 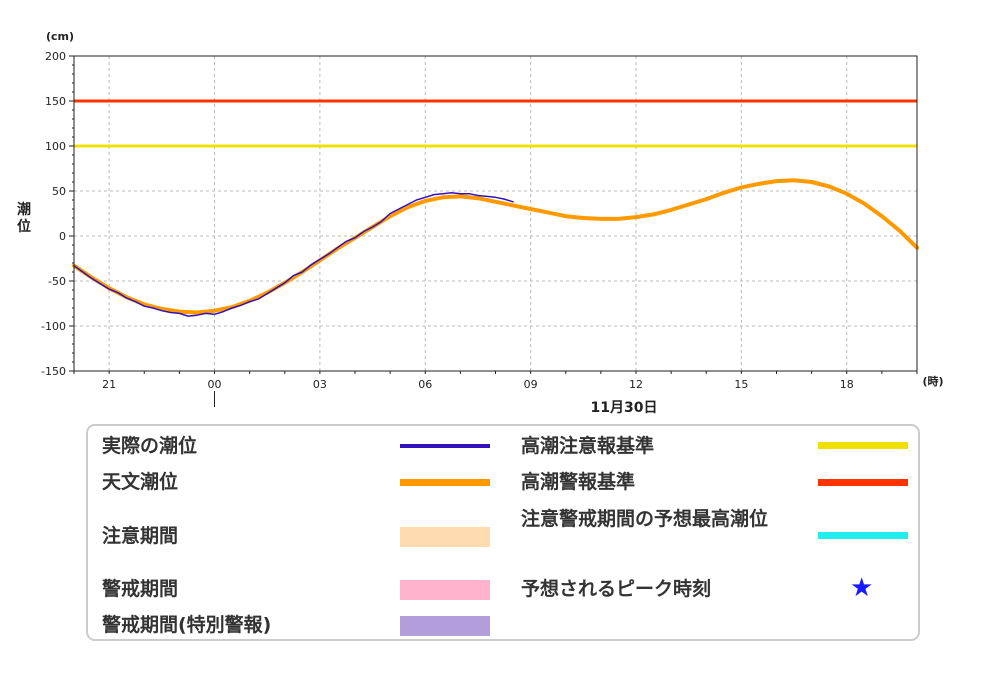 I want to click on legend-swatch-actual-tide, so click(x=445, y=446).